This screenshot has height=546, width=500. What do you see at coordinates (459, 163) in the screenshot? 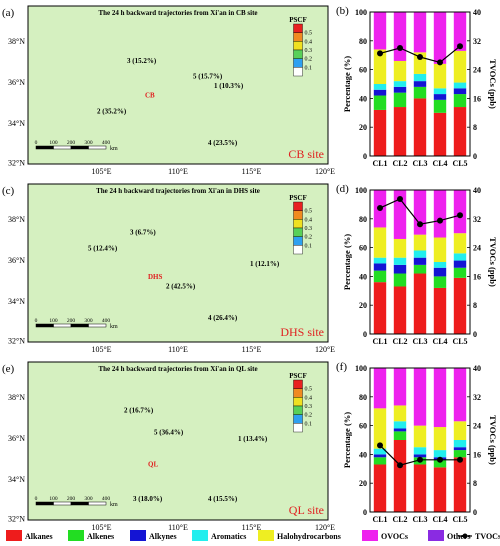
I see `x-tick-label: CL5` at bounding box center [459, 163].